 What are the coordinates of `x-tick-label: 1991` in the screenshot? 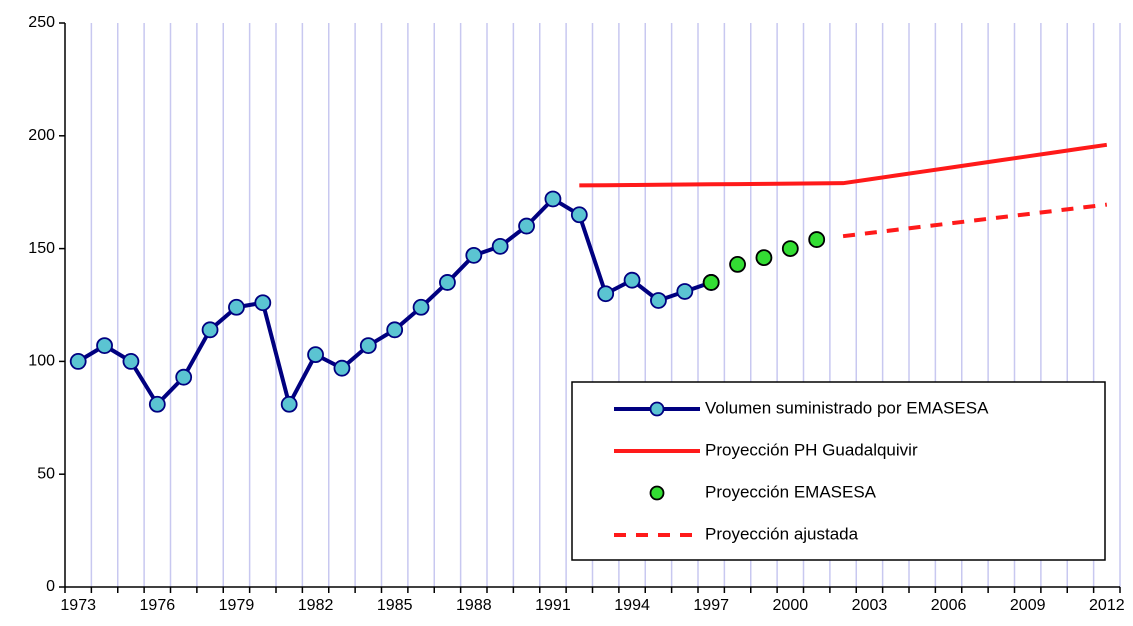 It's located at (553, 605).